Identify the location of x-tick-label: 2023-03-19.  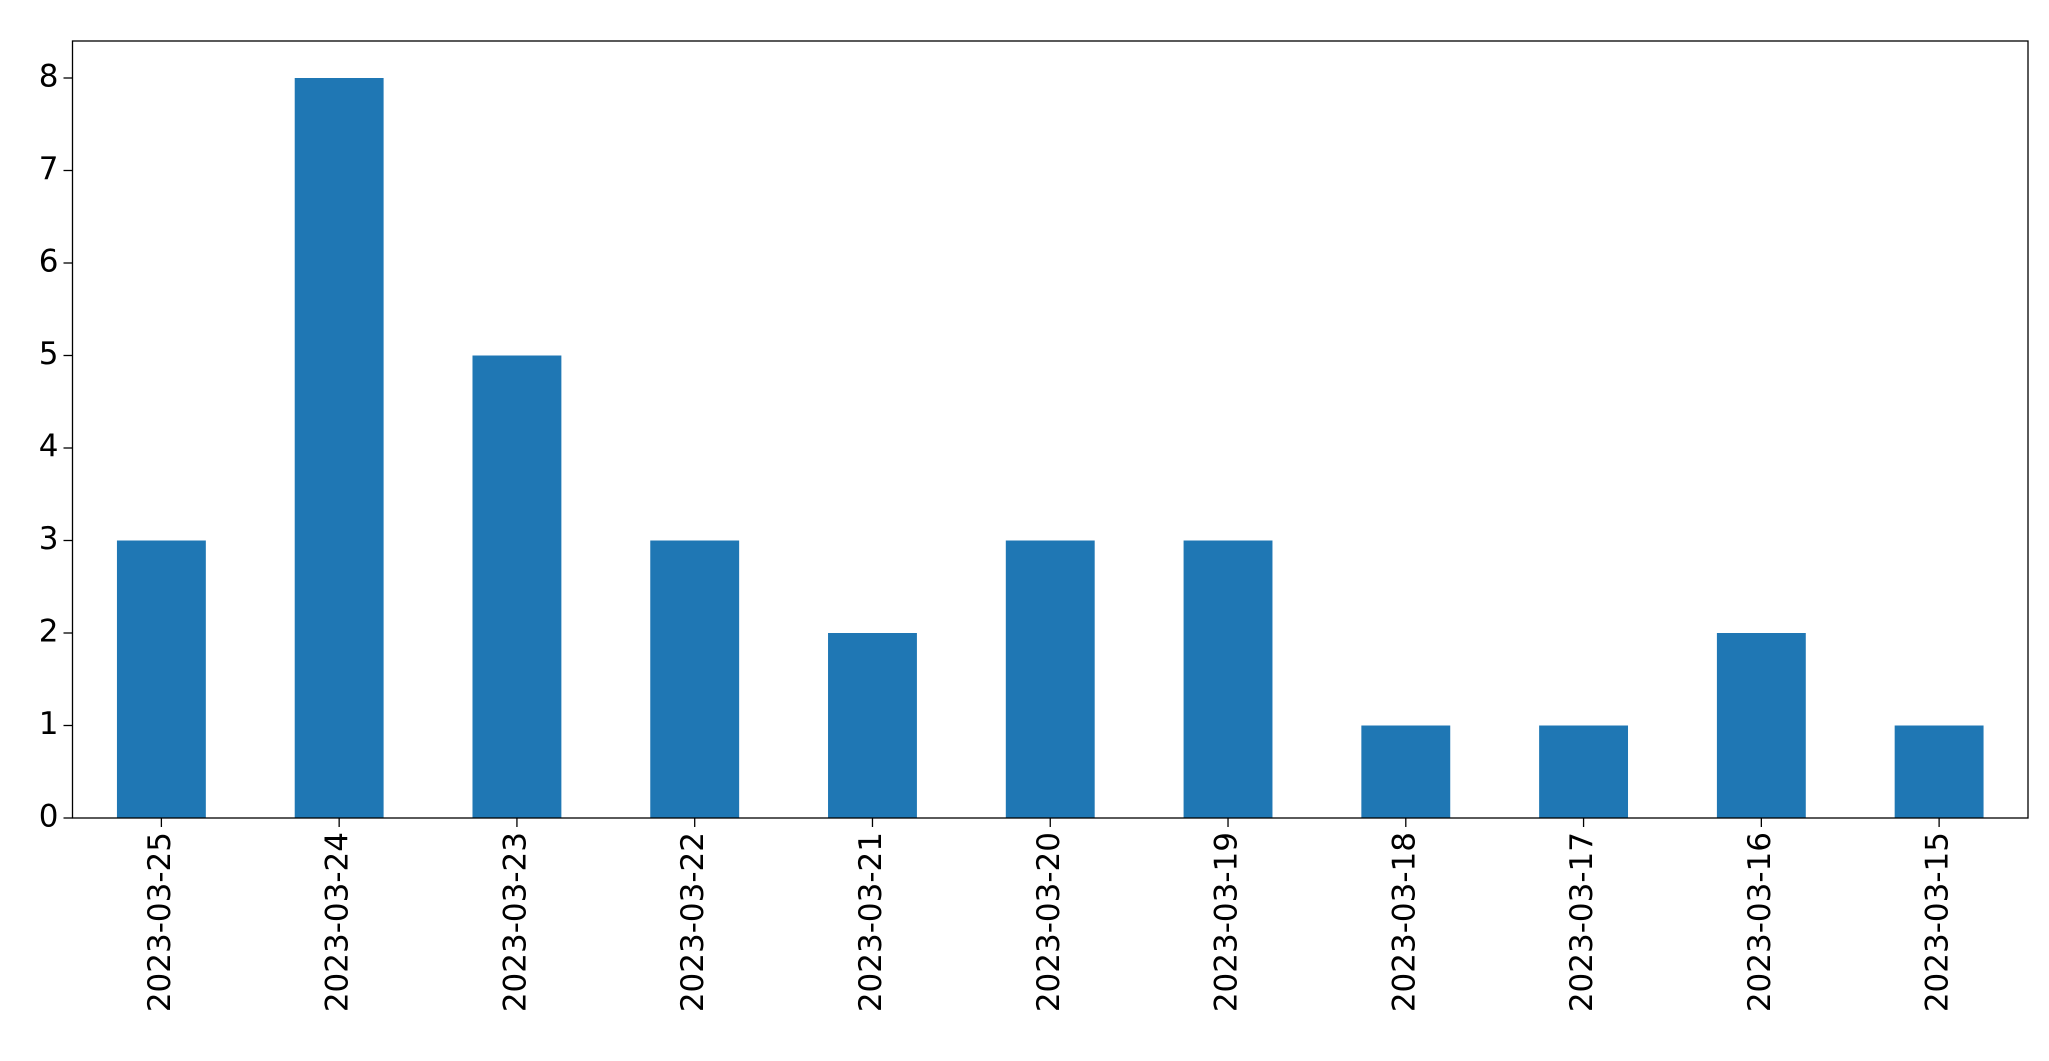
(1227, 922).